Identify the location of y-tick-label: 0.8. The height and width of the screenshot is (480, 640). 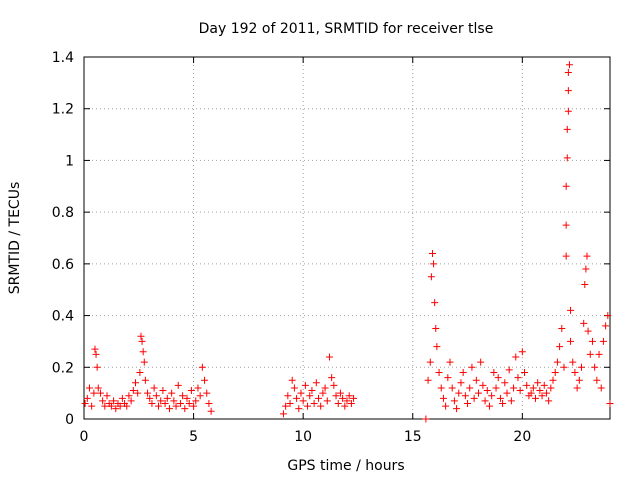
(63, 213).